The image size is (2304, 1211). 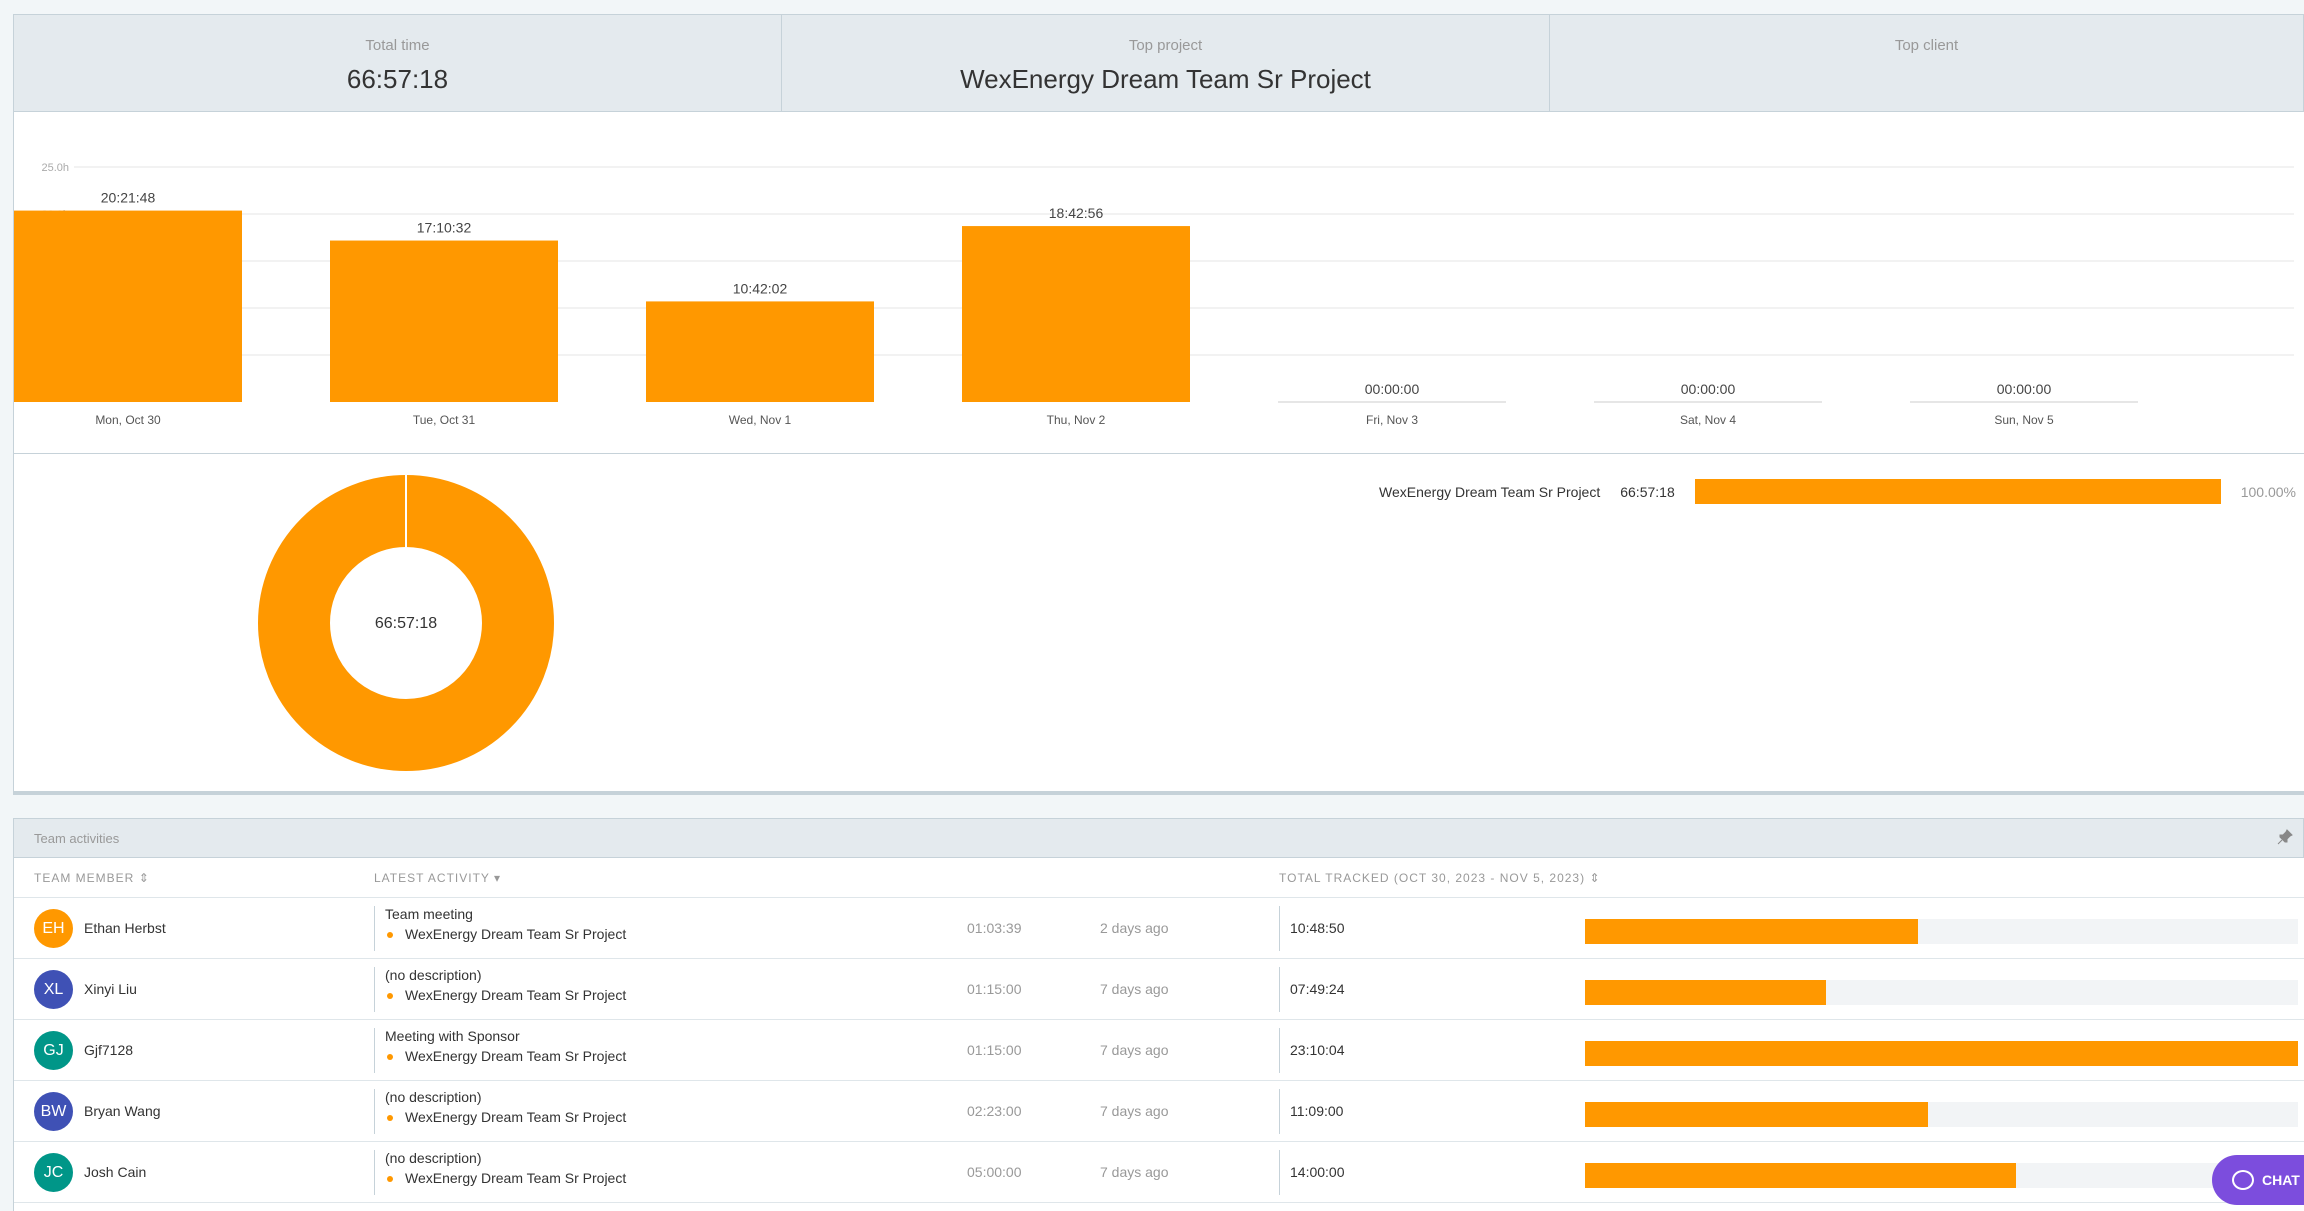 I want to click on data-label: 18:42:56, so click(x=1076, y=213).